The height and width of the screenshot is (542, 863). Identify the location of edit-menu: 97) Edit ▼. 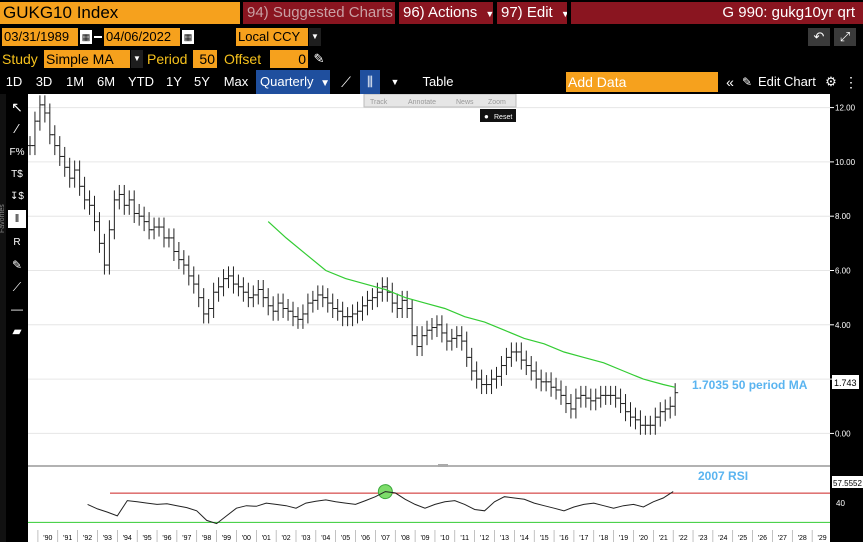
(532, 13).